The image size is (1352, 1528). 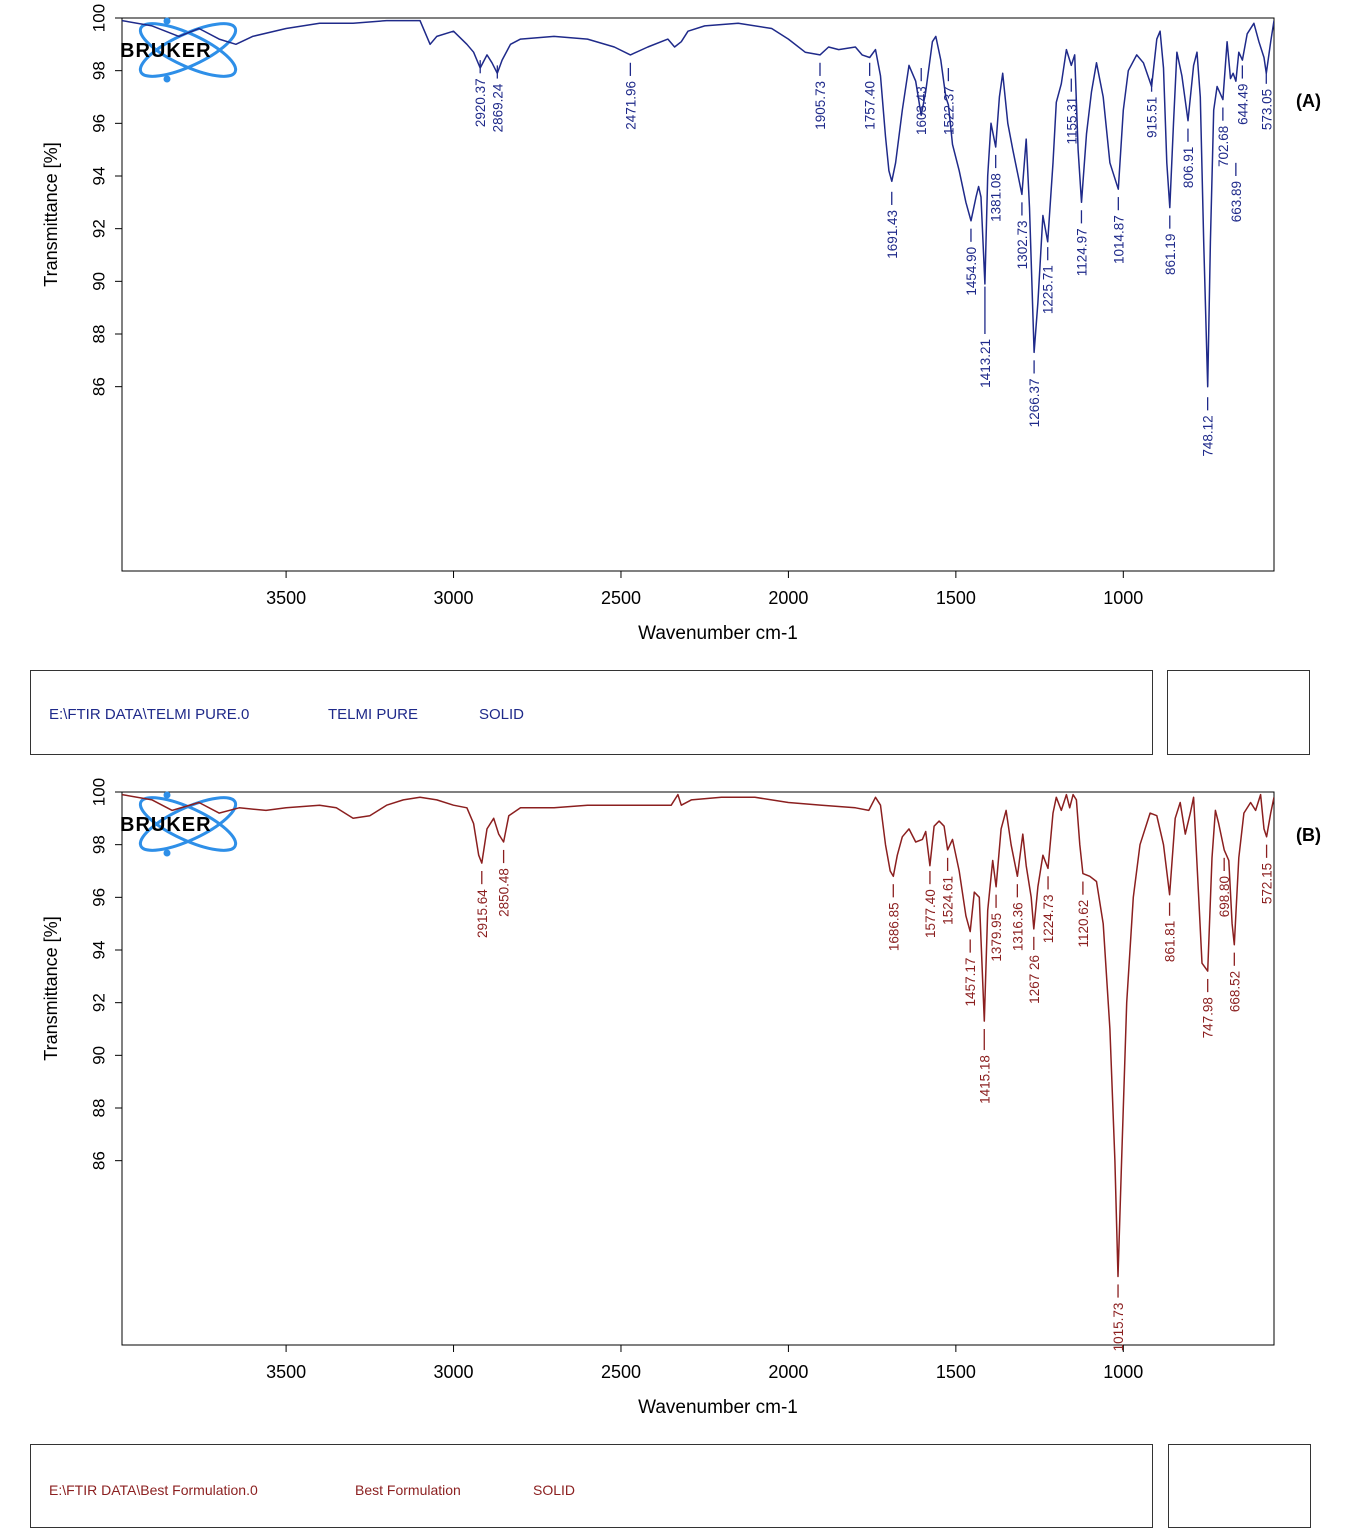 I want to click on peak-label: 2920.37, so click(x=480, y=102).